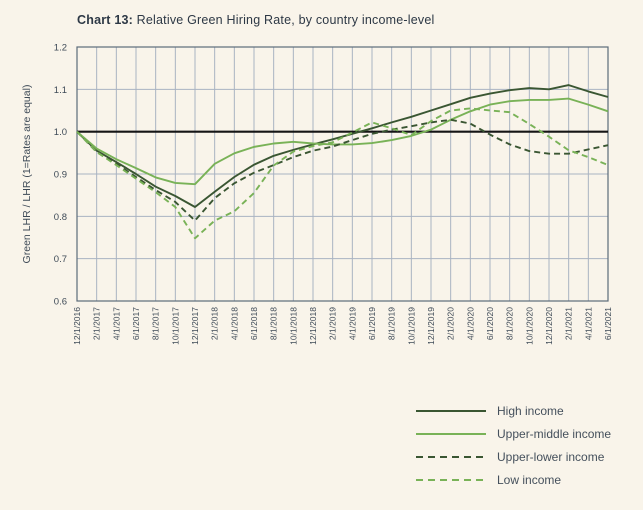  What do you see at coordinates (105, 20) in the screenshot?
I see `chart-title-number: Chart 13:` at bounding box center [105, 20].